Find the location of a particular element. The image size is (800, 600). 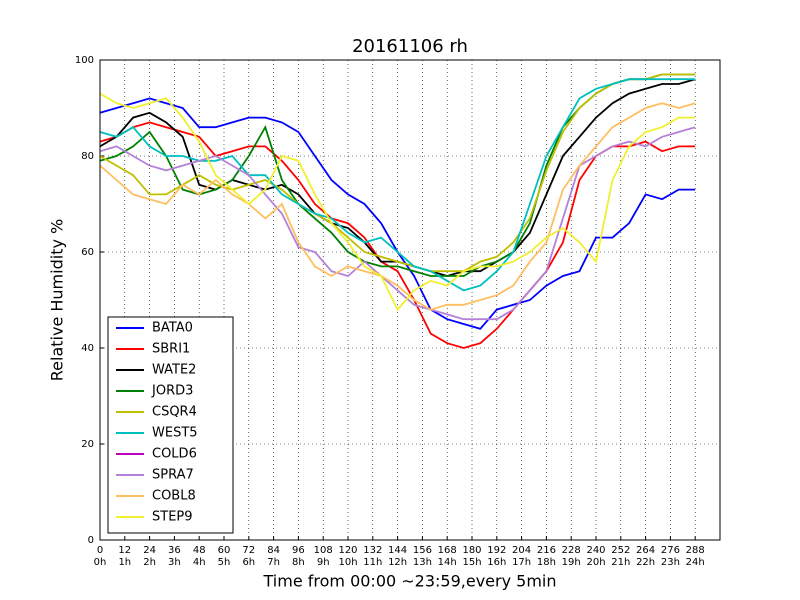

x-tick-sublabel: 7h is located at coordinates (273, 562).